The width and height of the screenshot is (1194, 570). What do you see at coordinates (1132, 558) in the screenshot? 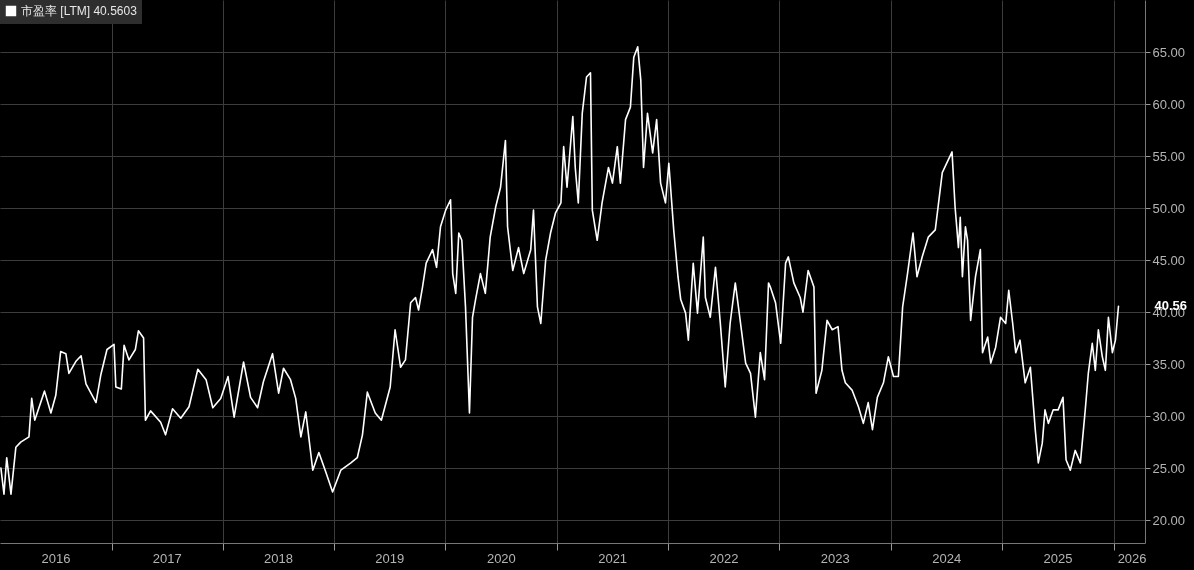
I see `x-tick-label: 2026` at bounding box center [1132, 558].